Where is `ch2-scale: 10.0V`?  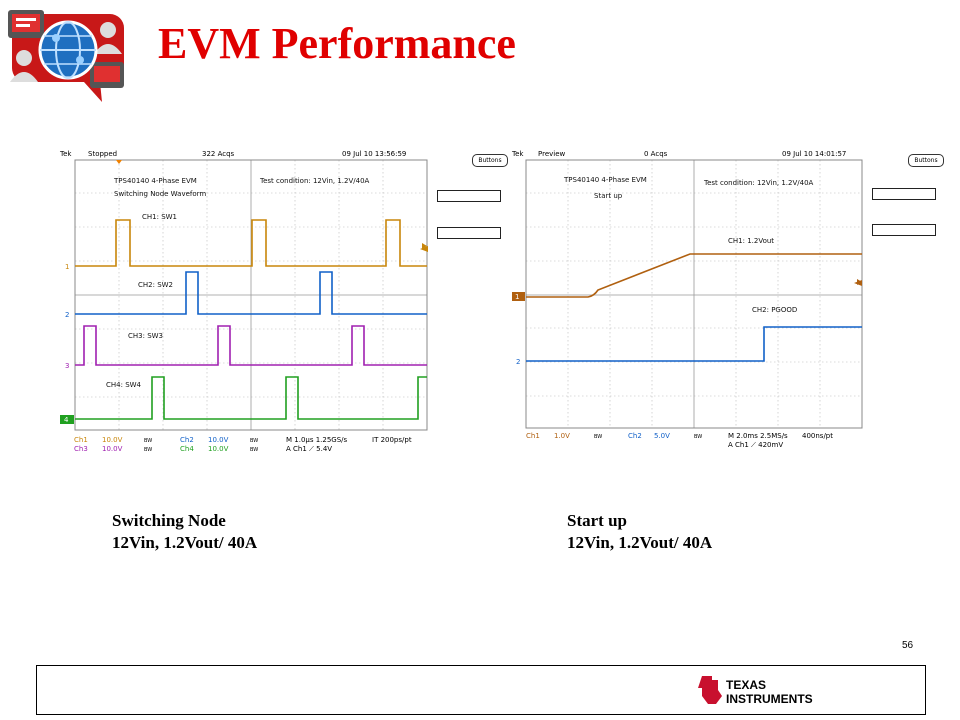
ch2-scale: 10.0V is located at coordinates (218, 440).